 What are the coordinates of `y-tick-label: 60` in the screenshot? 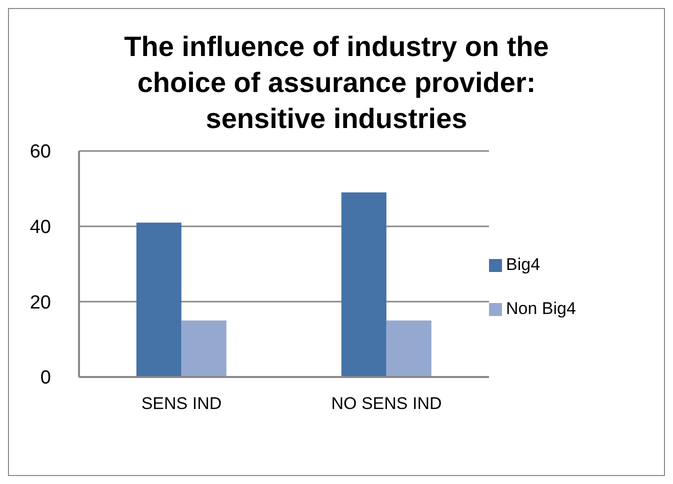 It's located at (40, 152).